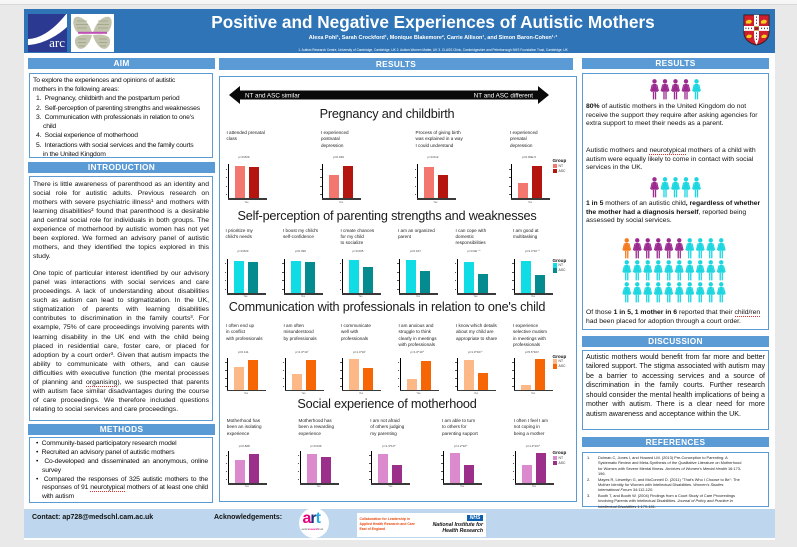  What do you see at coordinates (272, 95) in the screenshot?
I see `svg-text: NT and ASC similar` at bounding box center [272, 95].